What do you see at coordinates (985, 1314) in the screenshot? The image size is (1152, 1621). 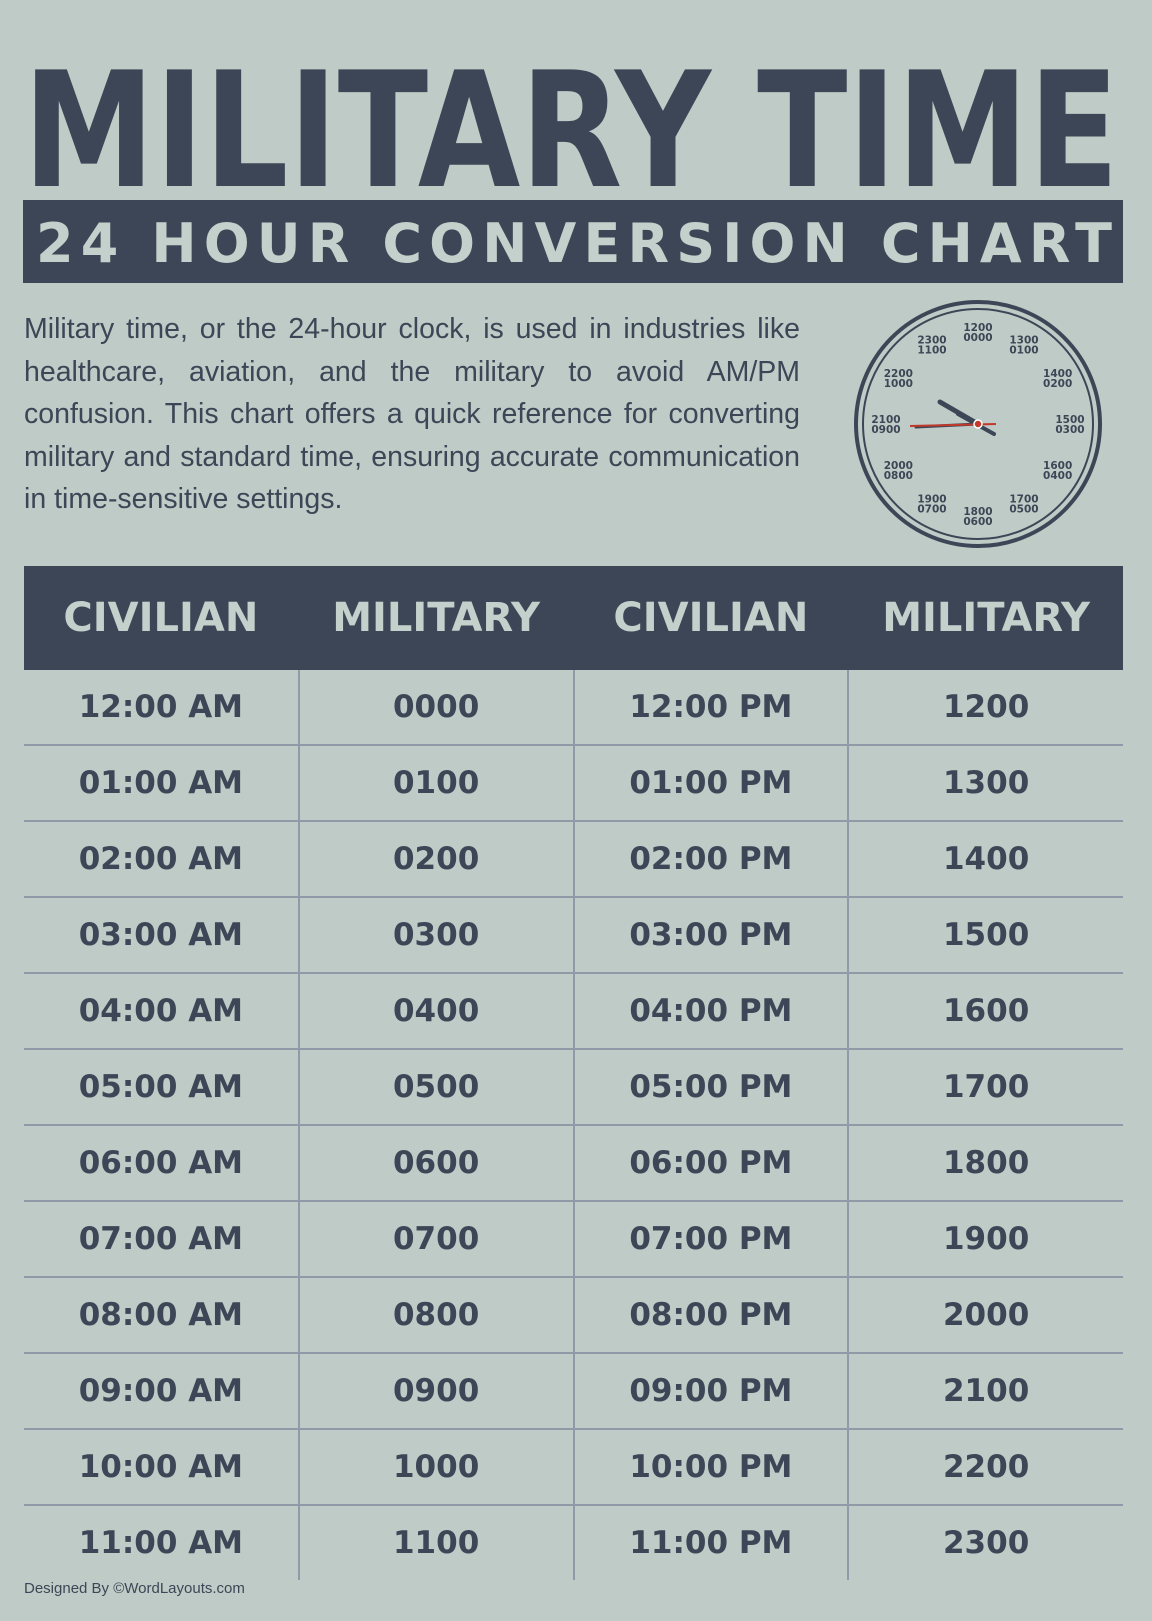 I see `table-cell: 2000` at bounding box center [985, 1314].